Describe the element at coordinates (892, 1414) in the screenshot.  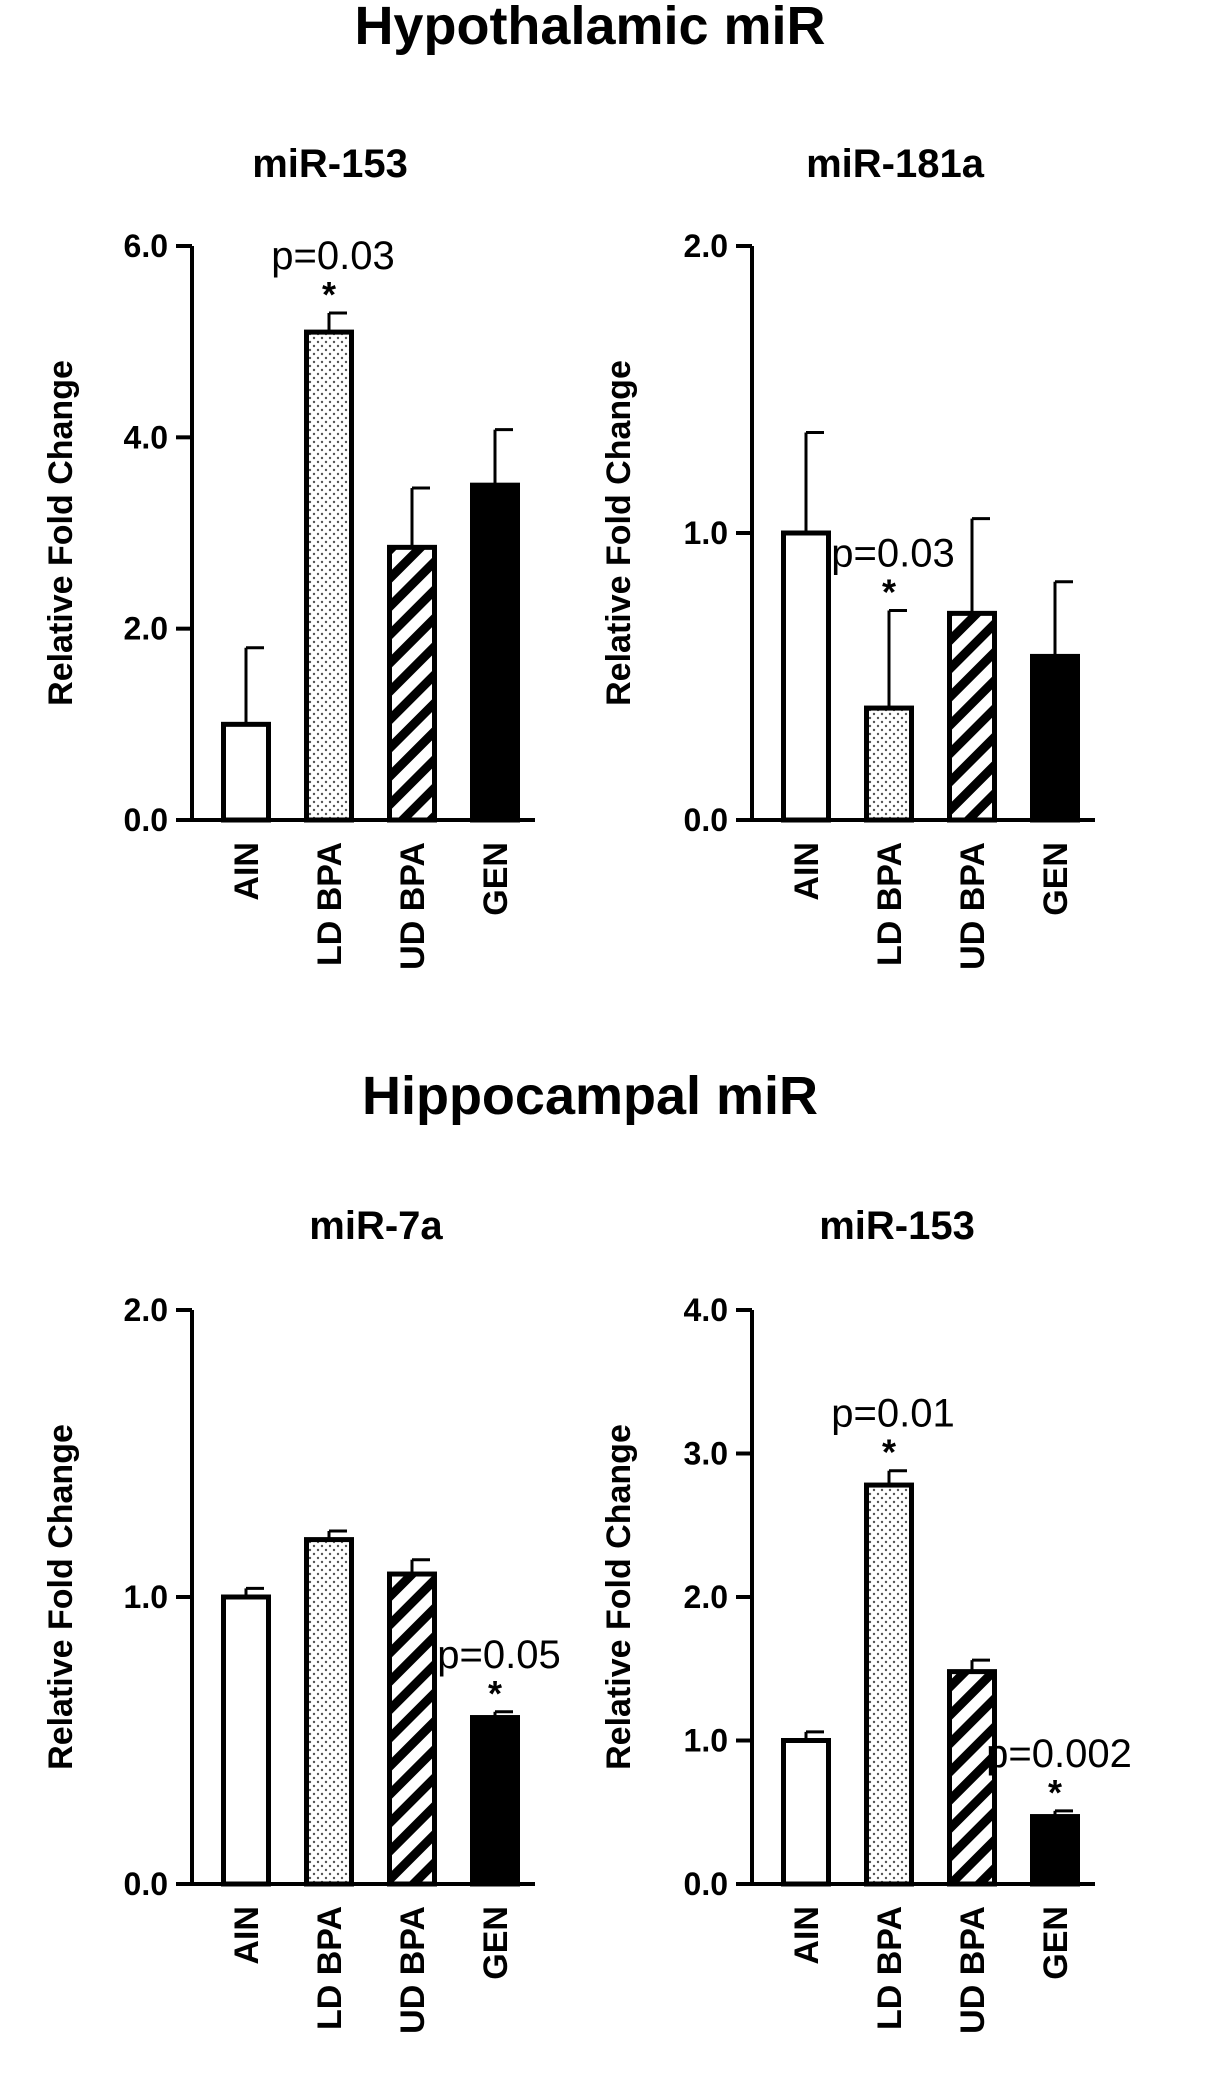
I see `p-value-label: p=0.01` at that location.